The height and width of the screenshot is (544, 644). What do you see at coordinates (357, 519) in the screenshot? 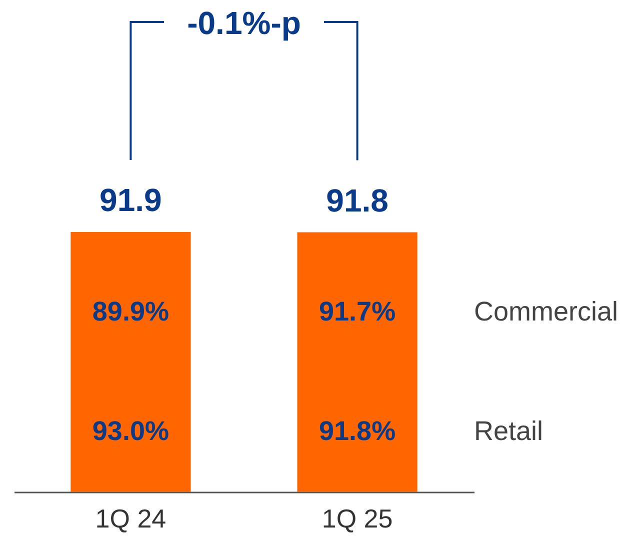
I see `x-tick-label: 1Q 25` at bounding box center [357, 519].